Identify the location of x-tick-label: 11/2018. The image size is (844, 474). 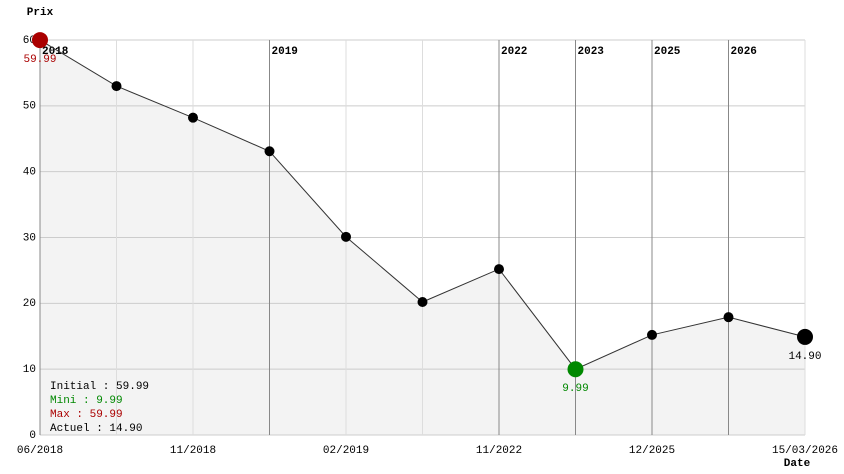
(193, 451).